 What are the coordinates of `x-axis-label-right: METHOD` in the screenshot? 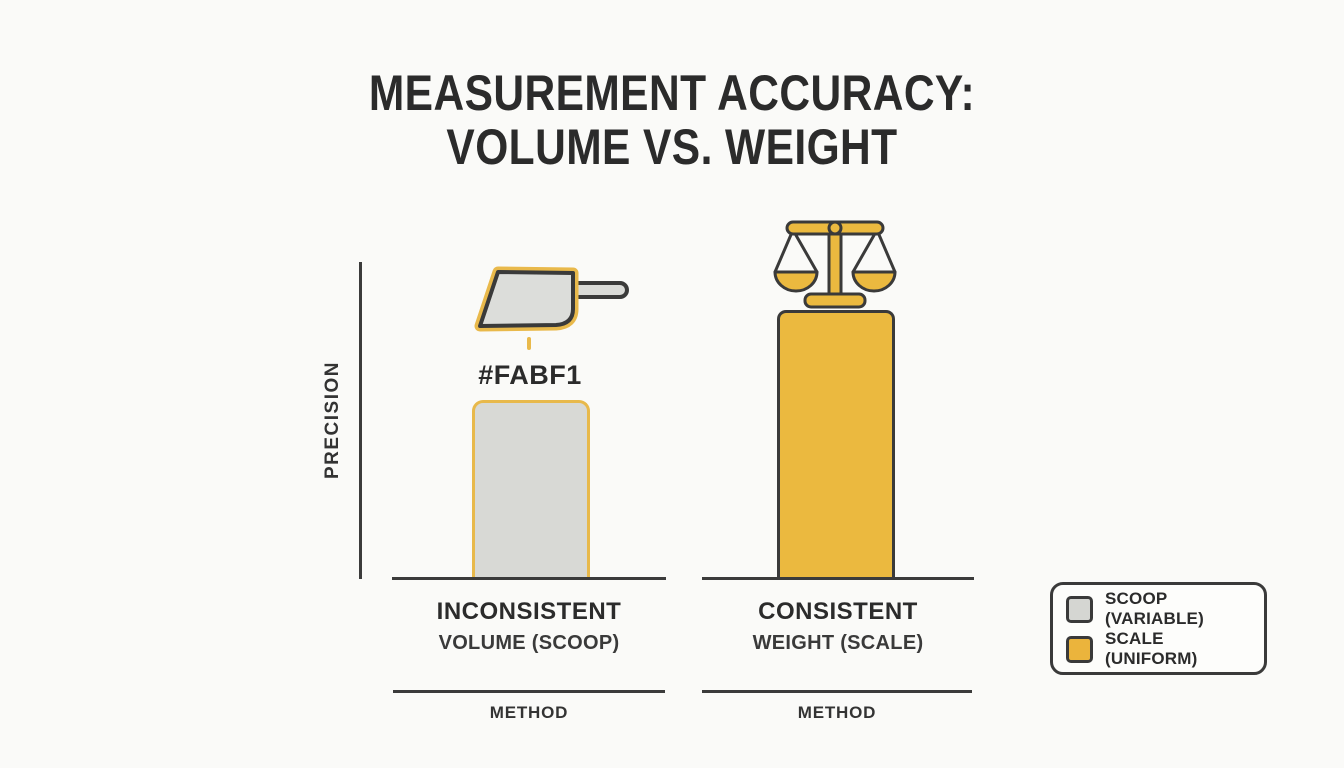 It's located at (837, 712).